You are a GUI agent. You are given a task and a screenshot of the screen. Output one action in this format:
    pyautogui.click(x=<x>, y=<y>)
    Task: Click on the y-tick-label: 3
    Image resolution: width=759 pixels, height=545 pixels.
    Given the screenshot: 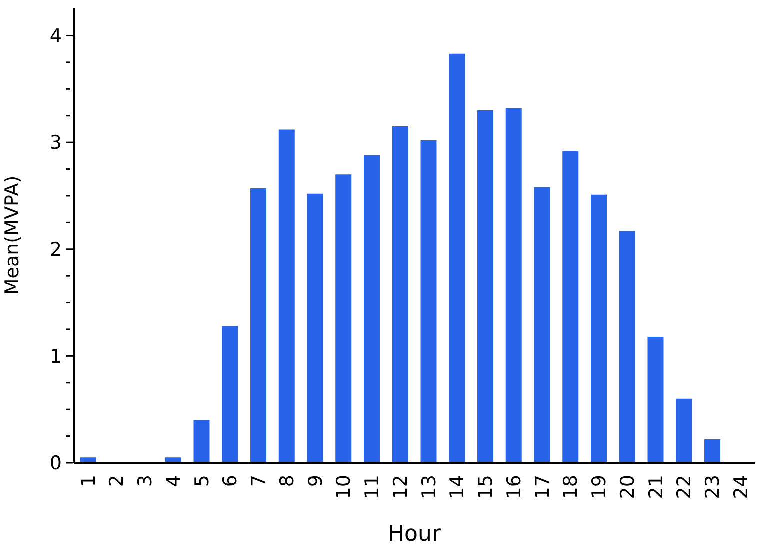 What is the action you would take?
    pyautogui.click(x=56, y=143)
    